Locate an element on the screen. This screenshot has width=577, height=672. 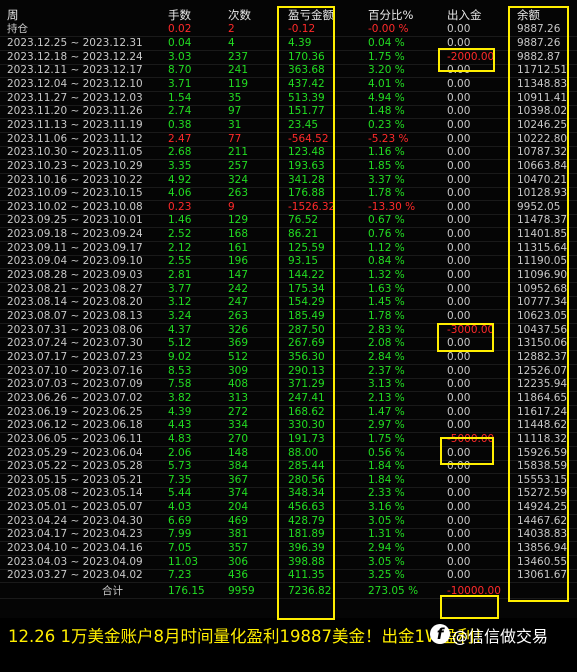
lots: 3.12 is located at coordinates (180, 302).